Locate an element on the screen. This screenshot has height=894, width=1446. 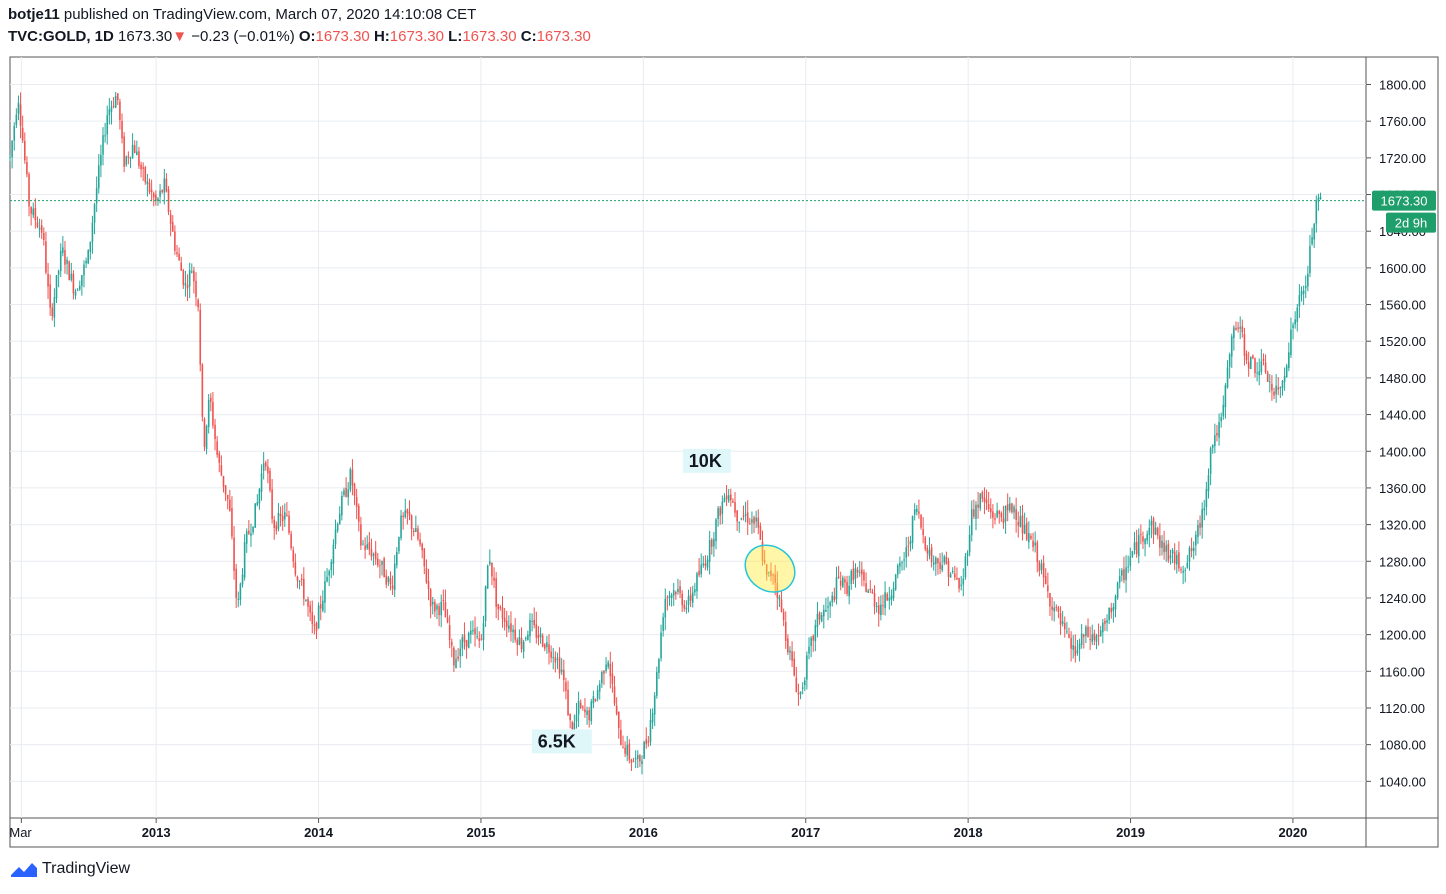
y-tick-label: 1120.00 is located at coordinates (1402, 708).